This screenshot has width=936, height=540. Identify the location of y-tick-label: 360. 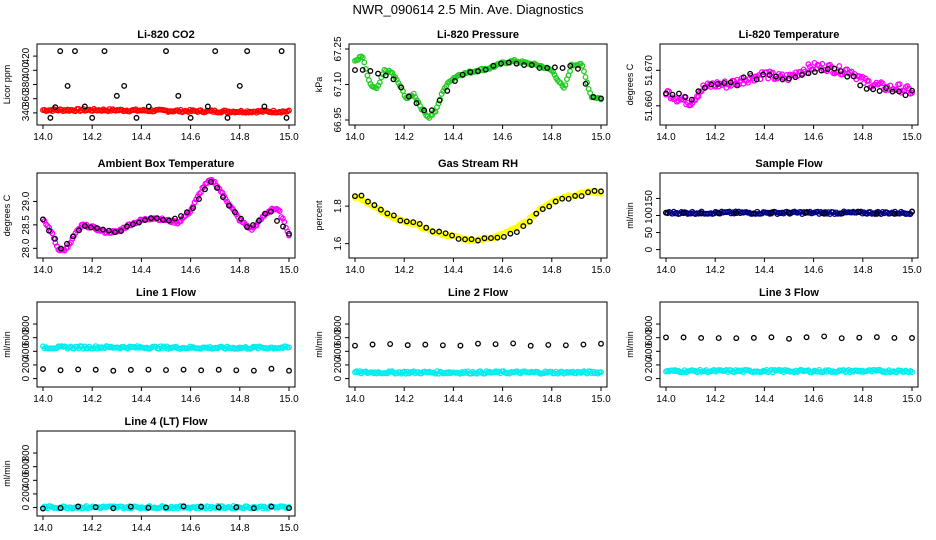
(26, 98).